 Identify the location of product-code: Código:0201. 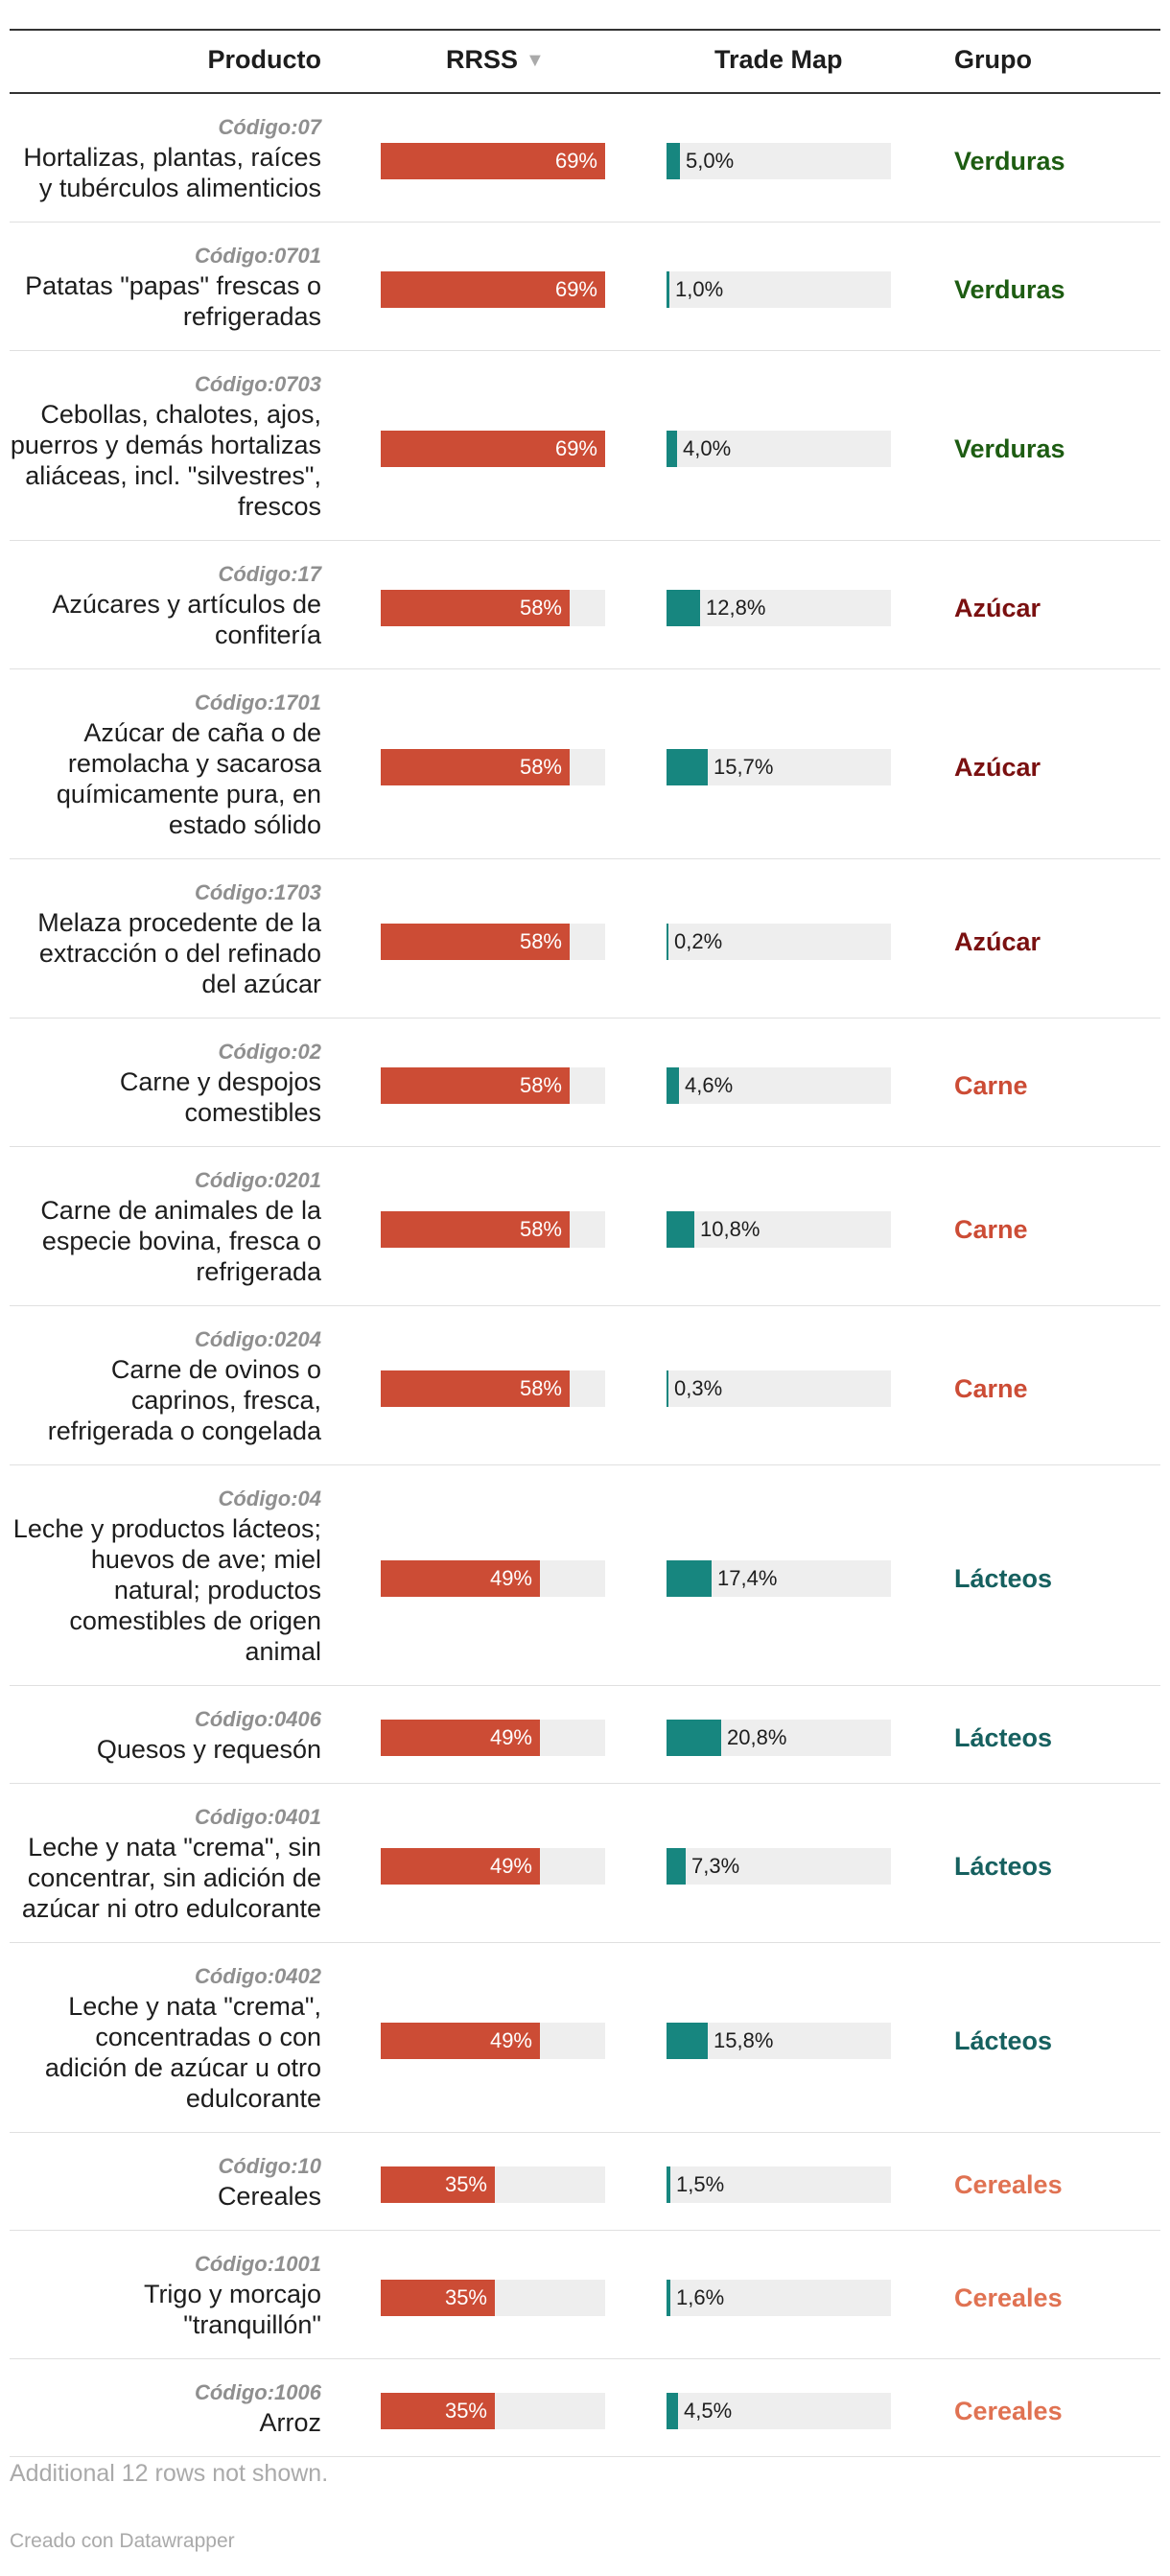
(257, 1180).